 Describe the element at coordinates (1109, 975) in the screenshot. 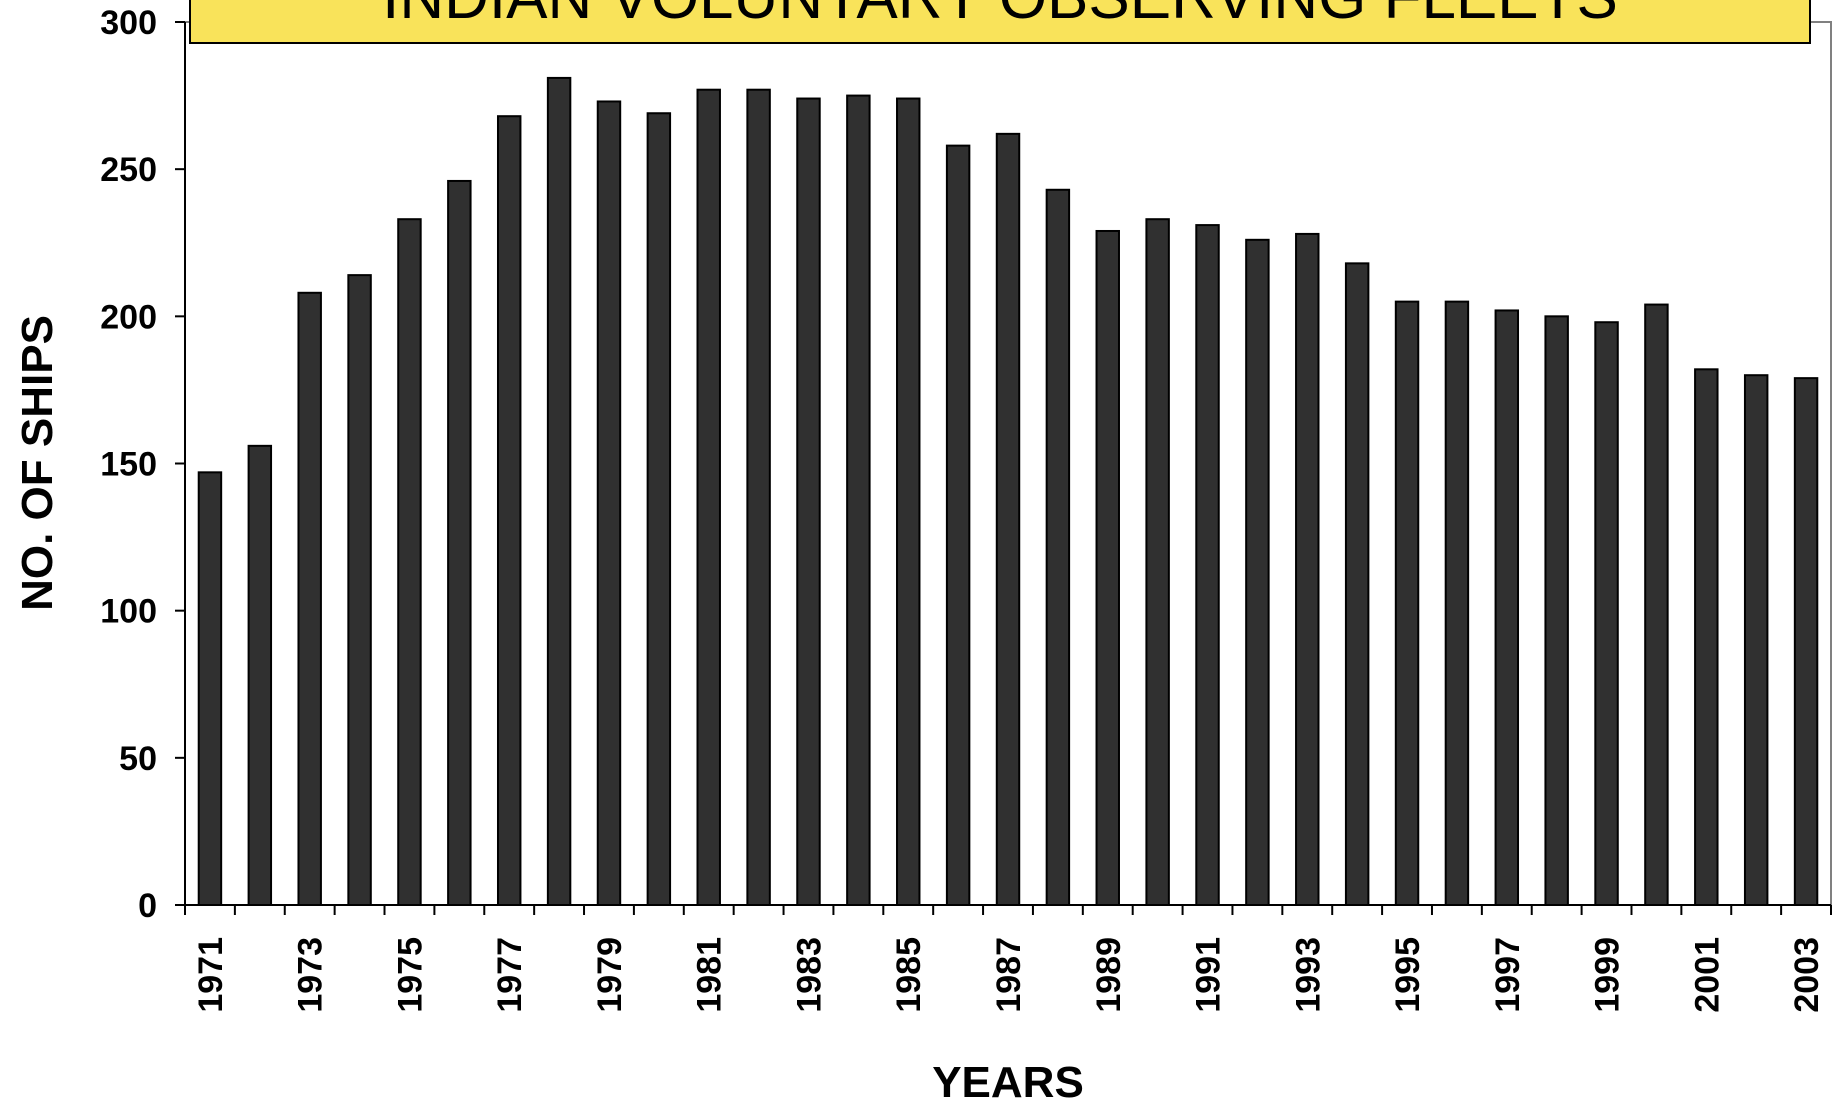

I see `x-tick-label-1989: 1989` at that location.